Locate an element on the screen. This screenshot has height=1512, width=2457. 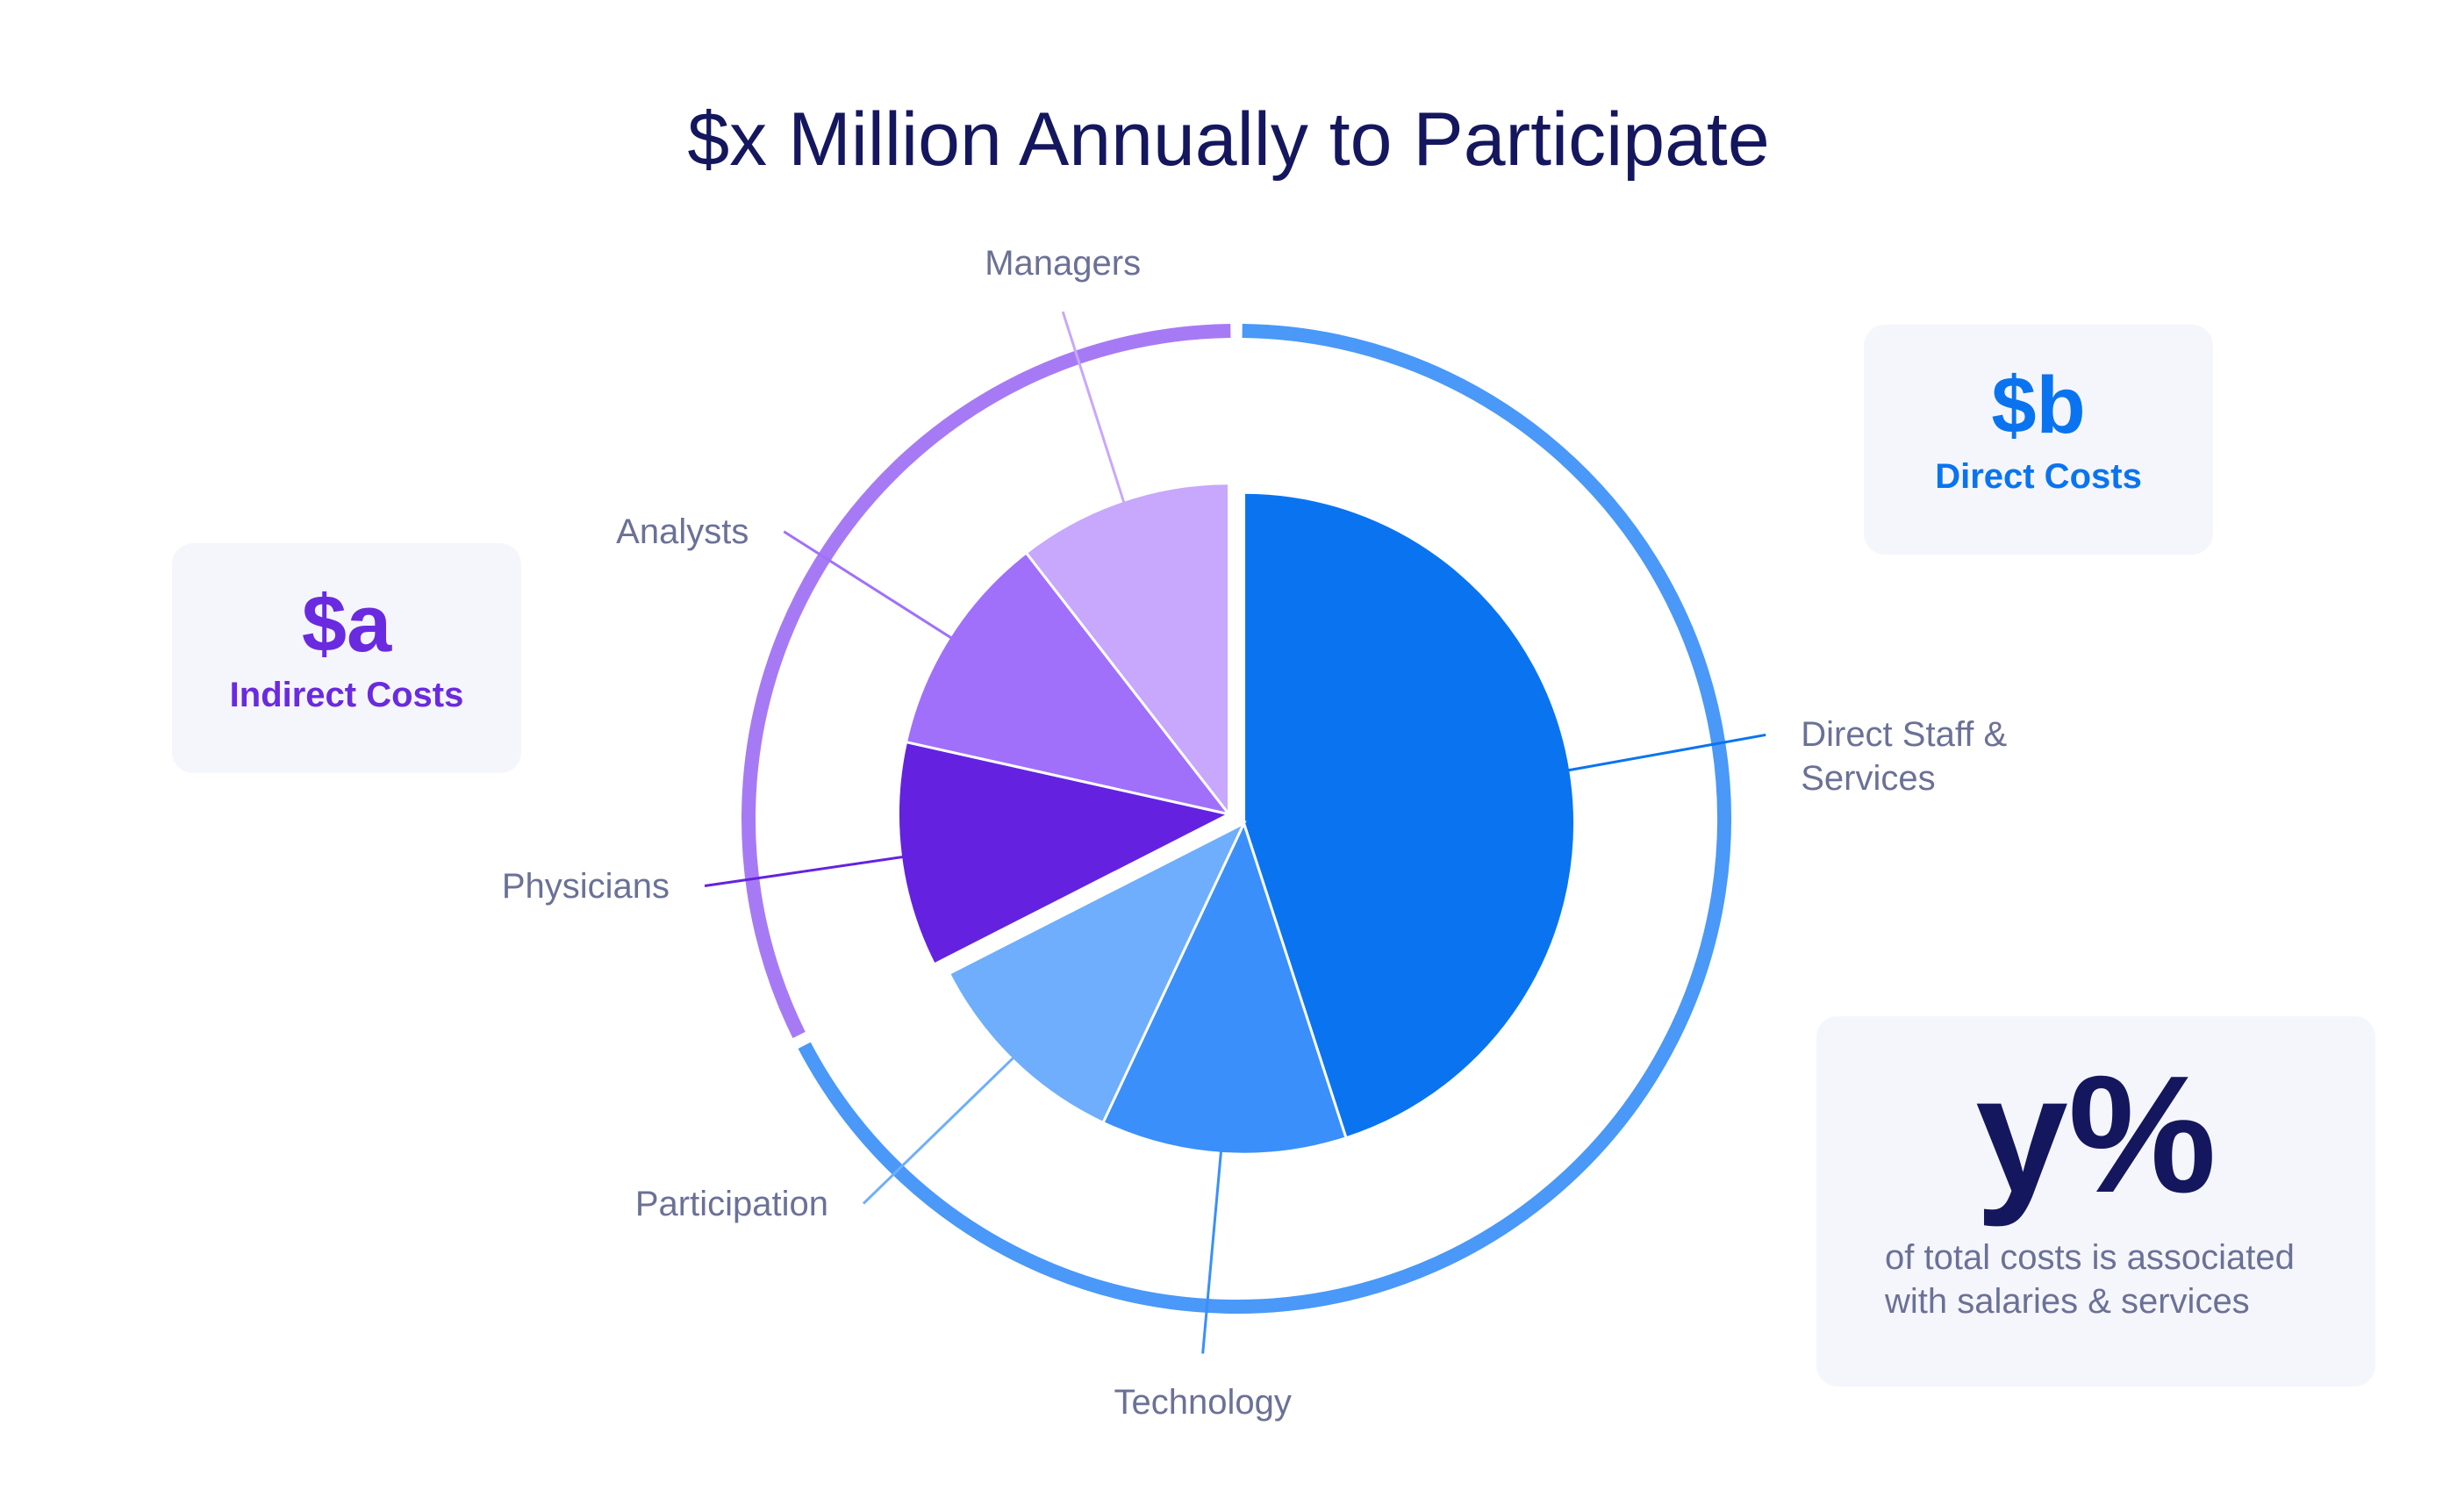
group-name: Direct Costs is located at coordinates (2038, 477).